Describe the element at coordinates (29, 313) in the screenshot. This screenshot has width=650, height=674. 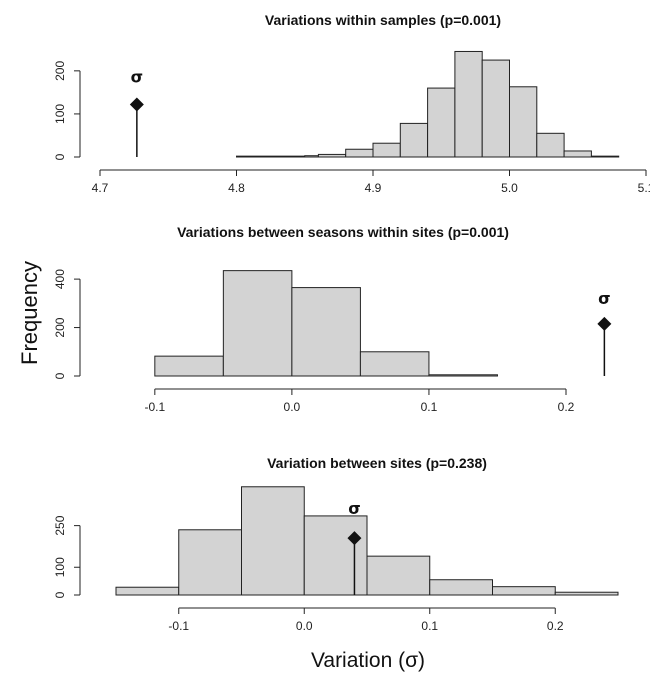
I see `y-axis-label: Frequency` at that location.